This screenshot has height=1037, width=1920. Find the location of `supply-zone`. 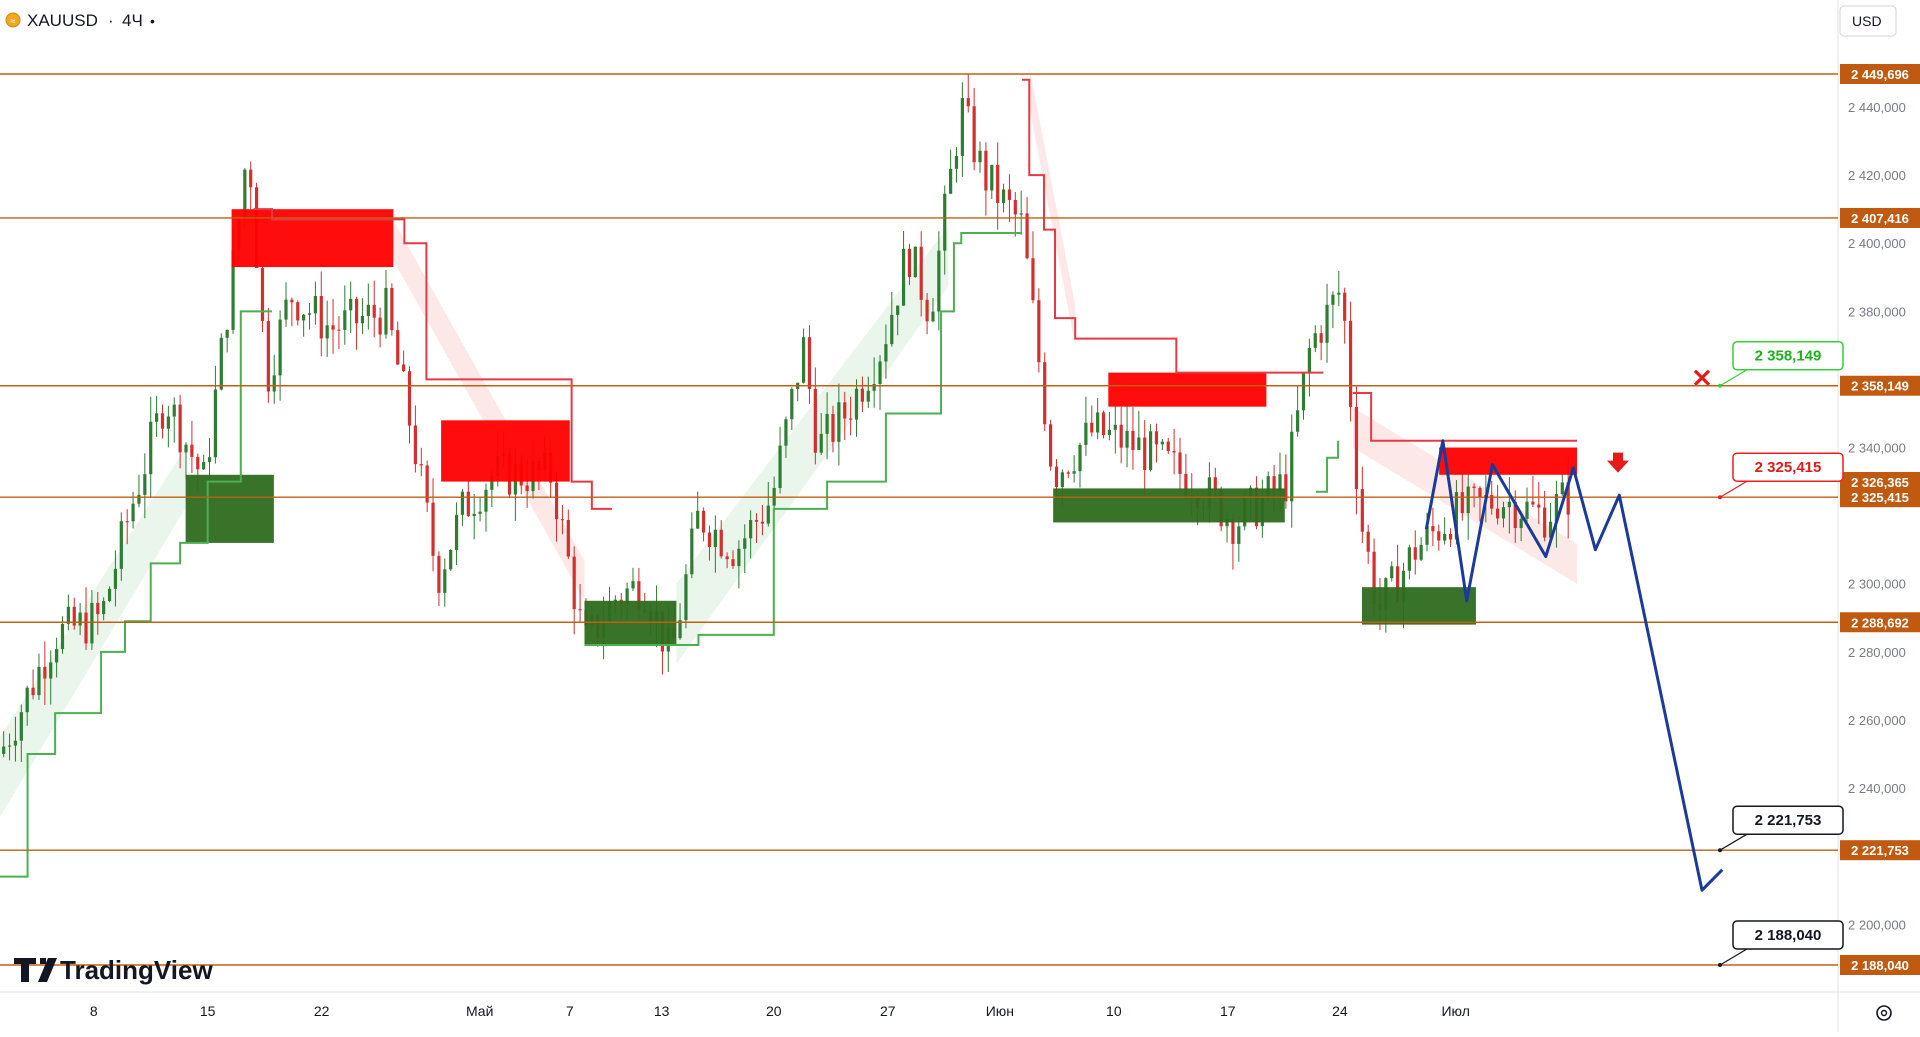

supply-zone is located at coordinates (505, 451).